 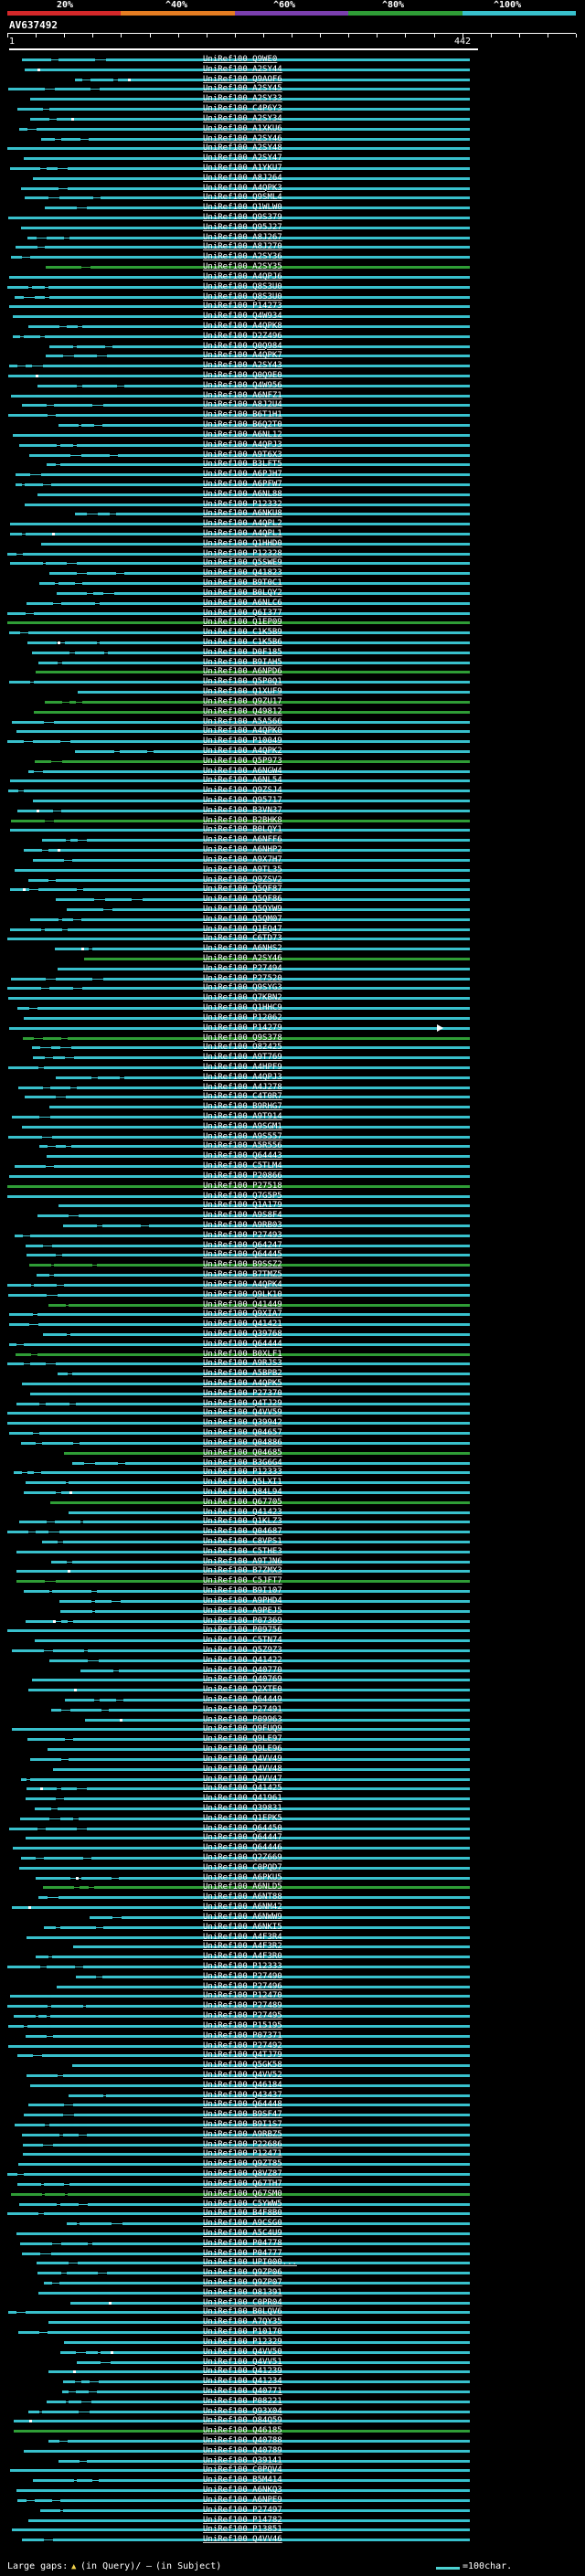 What do you see at coordinates (243, 1976) in the screenshot?
I see `hit-accession-link: UniRef100_P27490` at bounding box center [243, 1976].